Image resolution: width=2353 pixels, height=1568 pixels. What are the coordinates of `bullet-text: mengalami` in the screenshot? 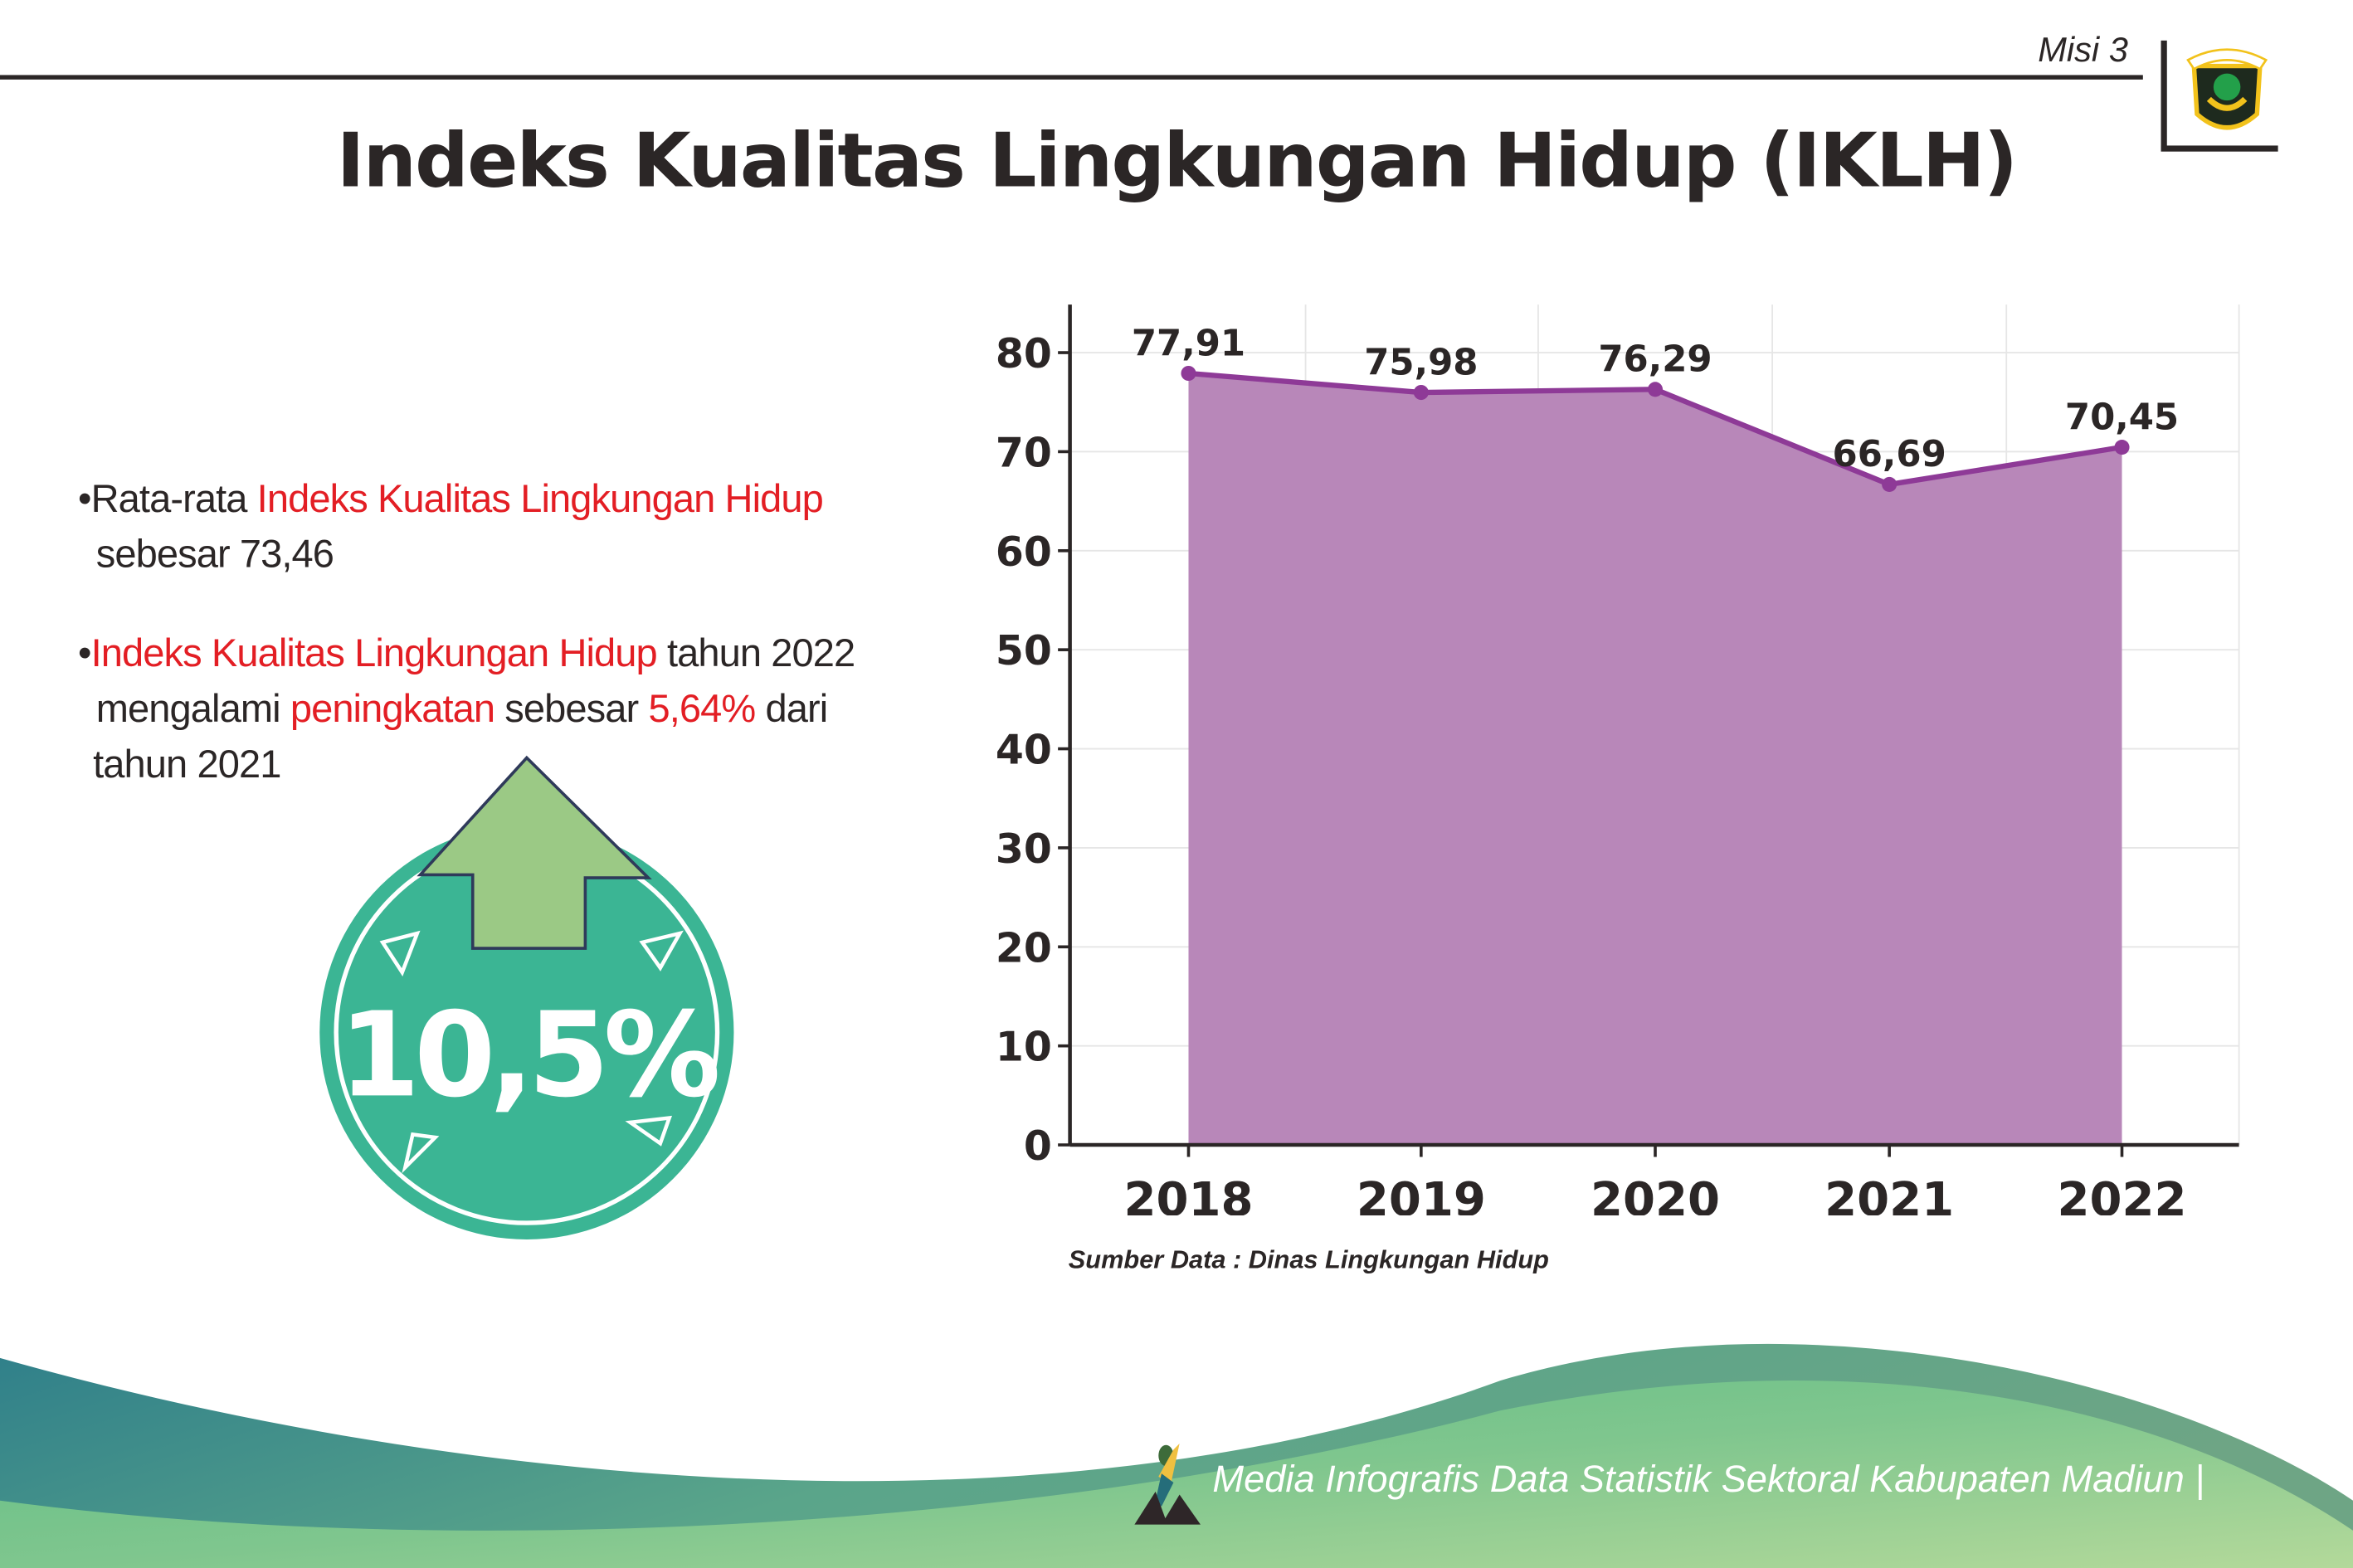 It's located at (192, 708).